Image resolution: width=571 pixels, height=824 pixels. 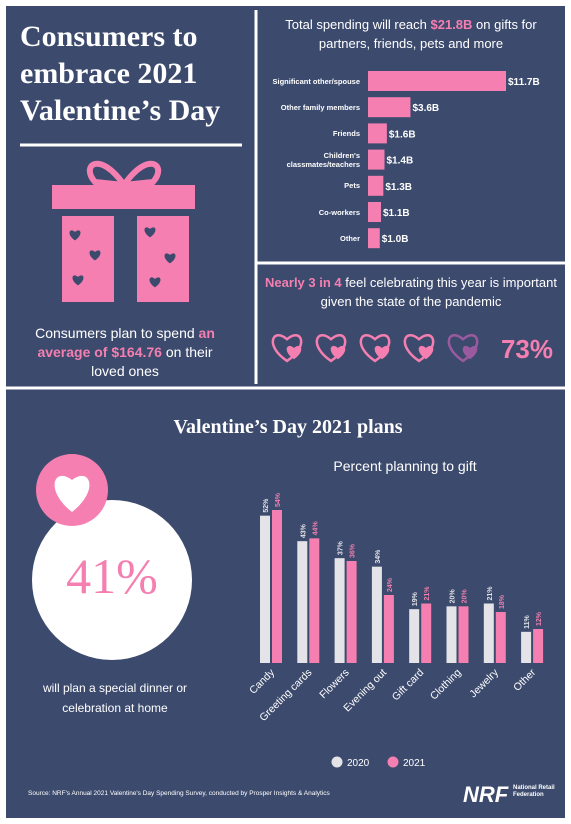 I want to click on bar-label: Significant other/spouse, so click(x=316, y=81).